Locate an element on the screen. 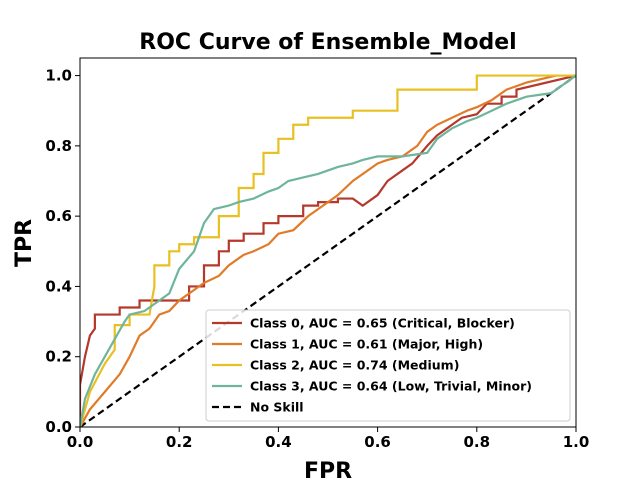 This screenshot has height=480, width=640. legend-label-0: Class 0, AUC = 0.65 (Critical, Blocker) is located at coordinates (382, 323).